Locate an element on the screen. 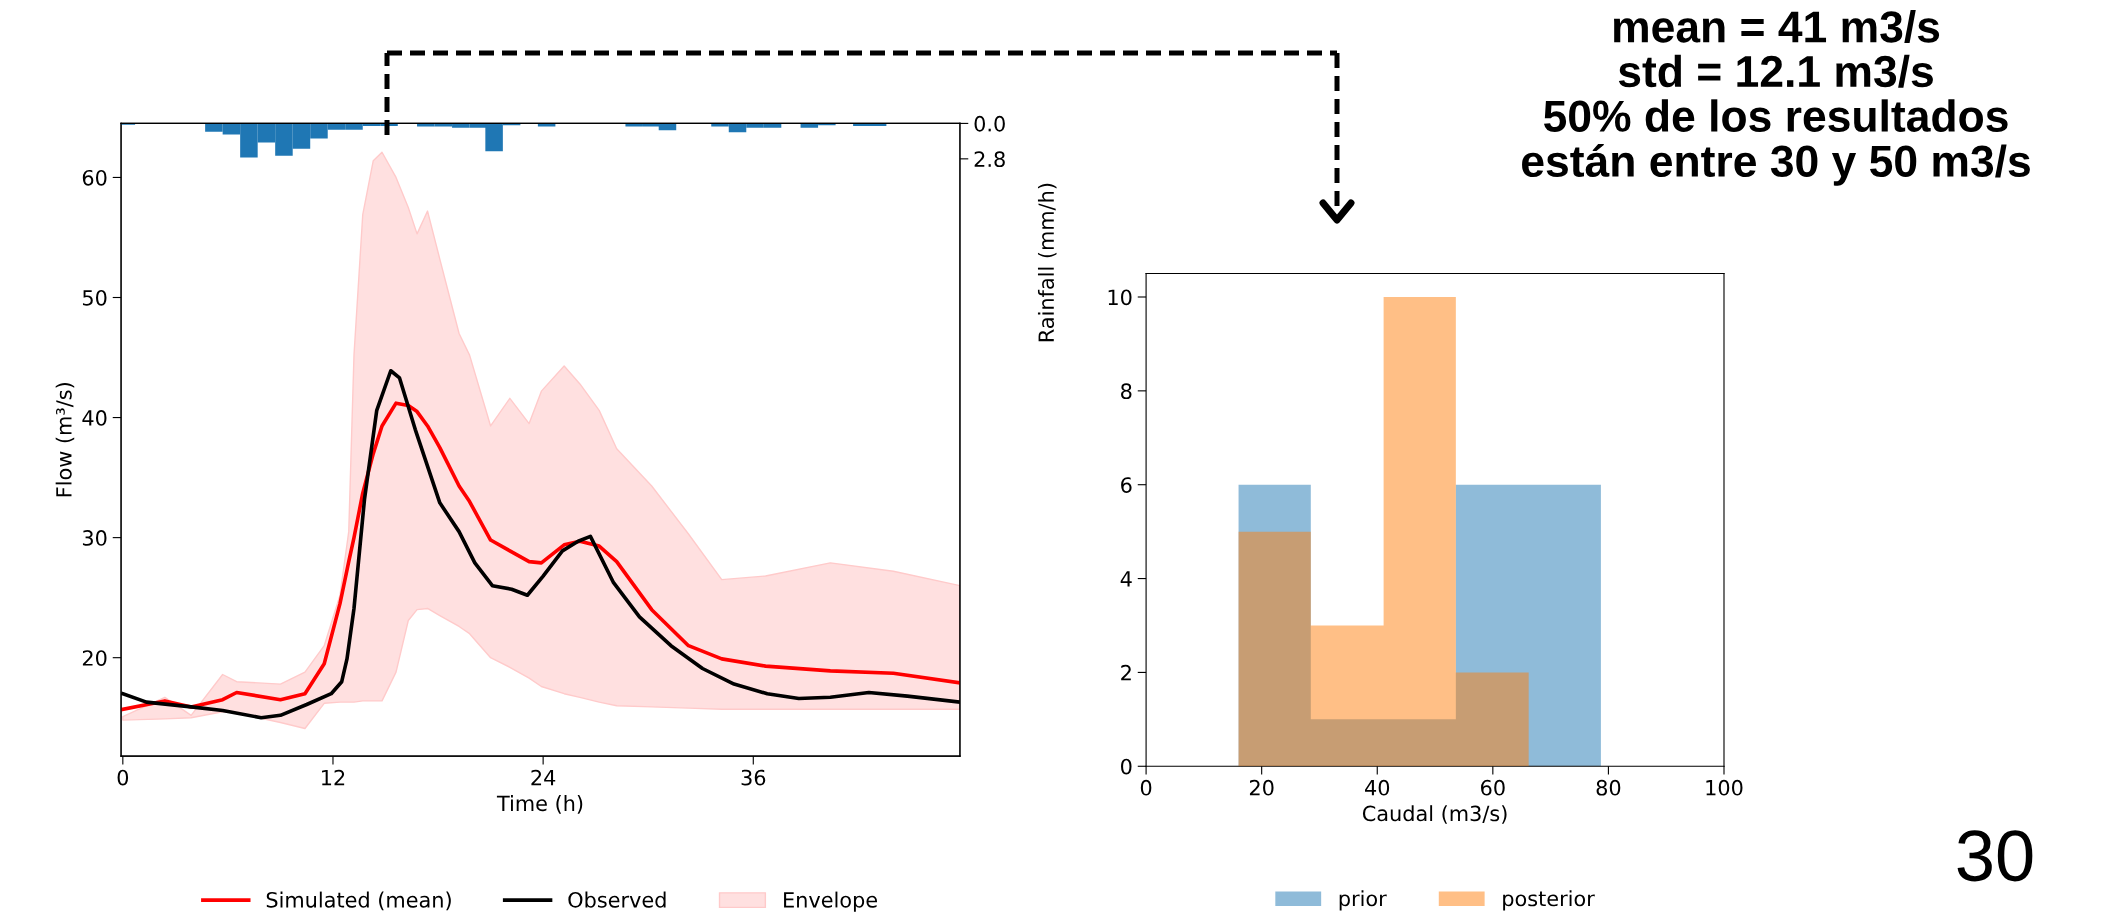  y2-tick-label: 2.8 is located at coordinates (989, 159).